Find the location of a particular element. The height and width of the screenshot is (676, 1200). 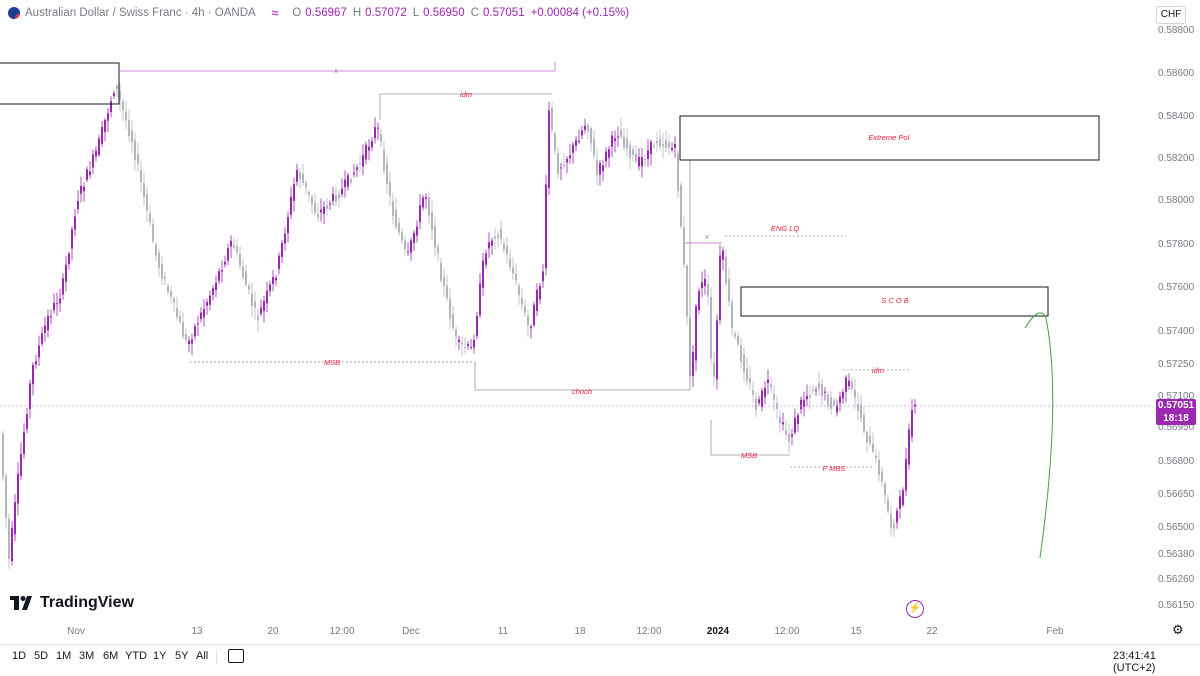

currency-button: CHF is located at coordinates (1171, 15).